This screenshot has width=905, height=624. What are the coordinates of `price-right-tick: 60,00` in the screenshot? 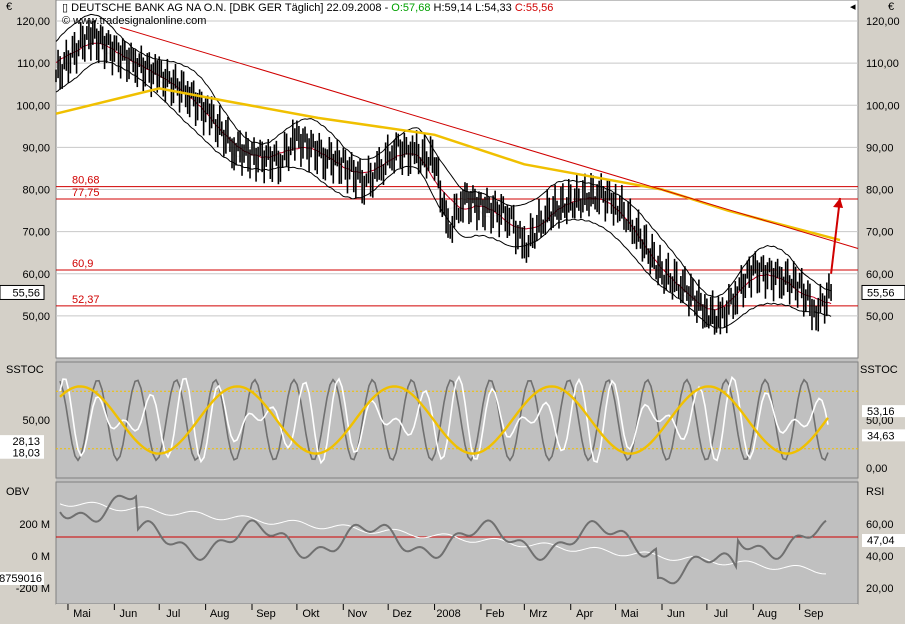 It's located at (880, 275).